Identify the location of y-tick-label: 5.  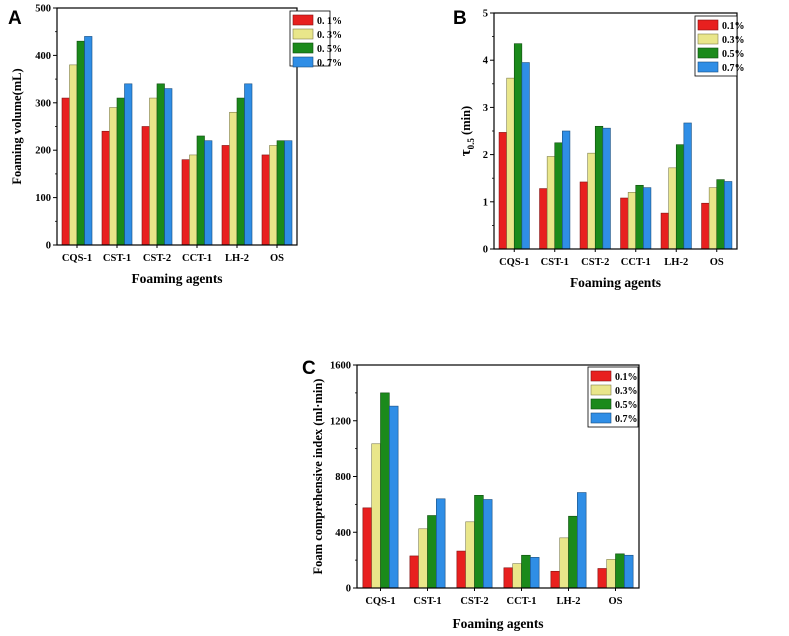
(485, 14).